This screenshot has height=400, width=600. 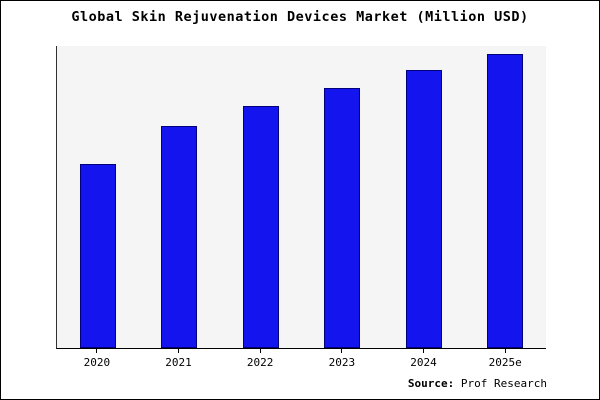 What do you see at coordinates (500, 383) in the screenshot?
I see `source-text: Prof Research` at bounding box center [500, 383].